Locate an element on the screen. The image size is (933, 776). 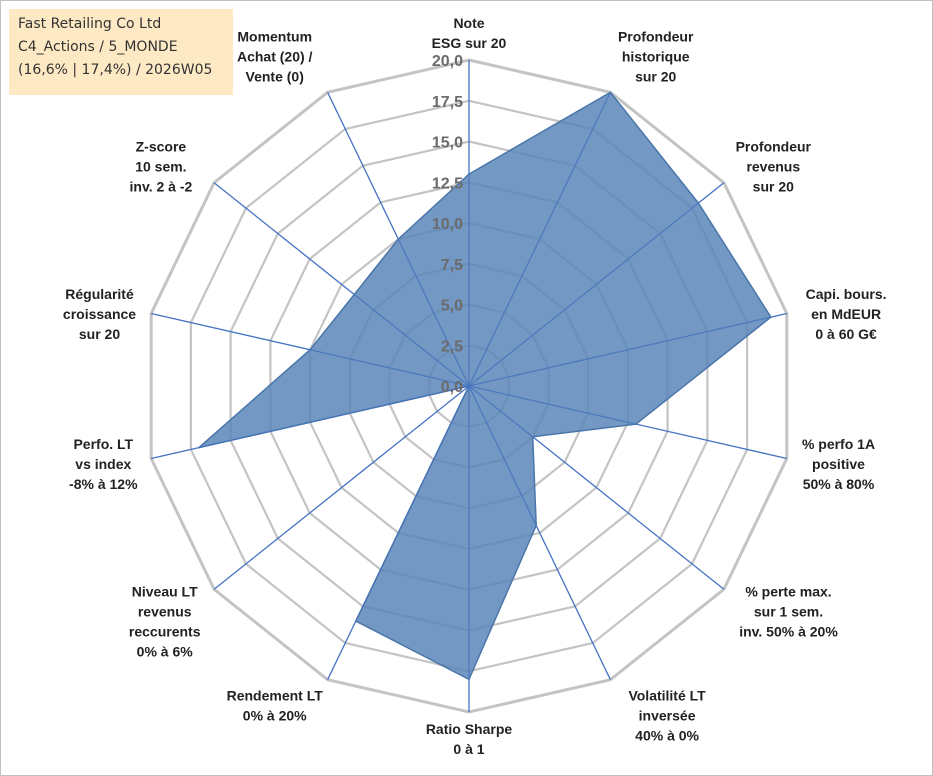
axis-label-13: Momentum Achat (20) / Vente (0) is located at coordinates (275, 57).